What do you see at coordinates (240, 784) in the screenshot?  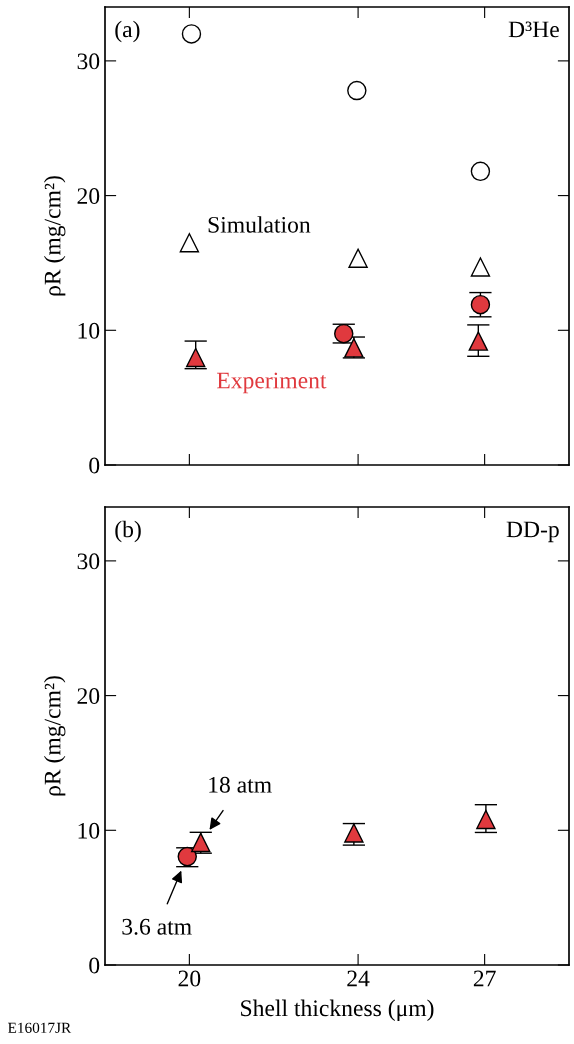 I see `annotation: 18 atm` at bounding box center [240, 784].